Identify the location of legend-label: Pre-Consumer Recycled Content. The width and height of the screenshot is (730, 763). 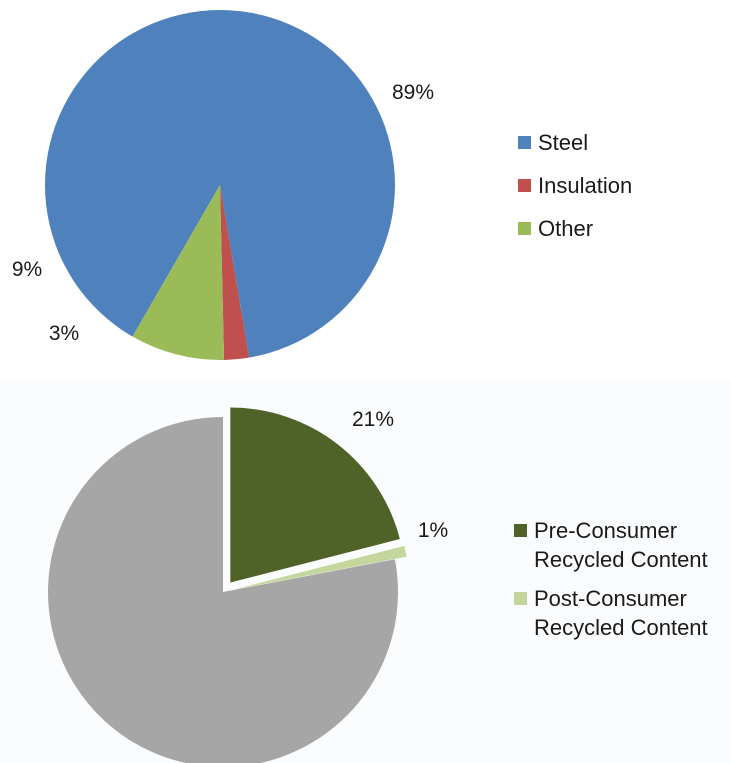
(621, 545).